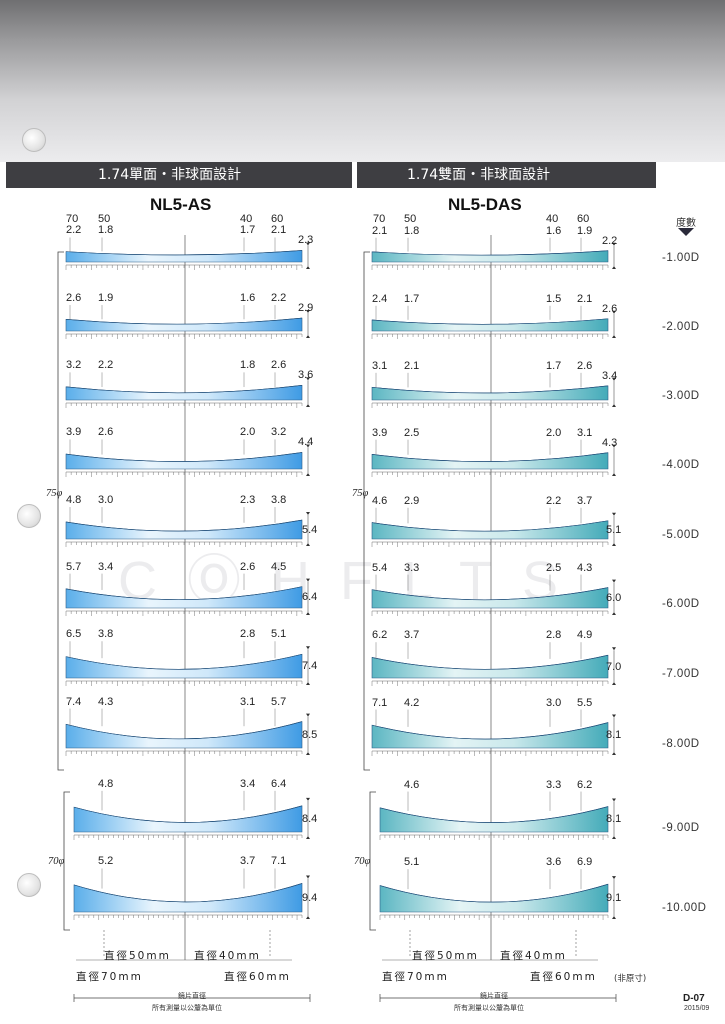 This screenshot has height=1024, width=725. I want to click on right-lens-5-thickness-1: 4.6, so click(380, 500).